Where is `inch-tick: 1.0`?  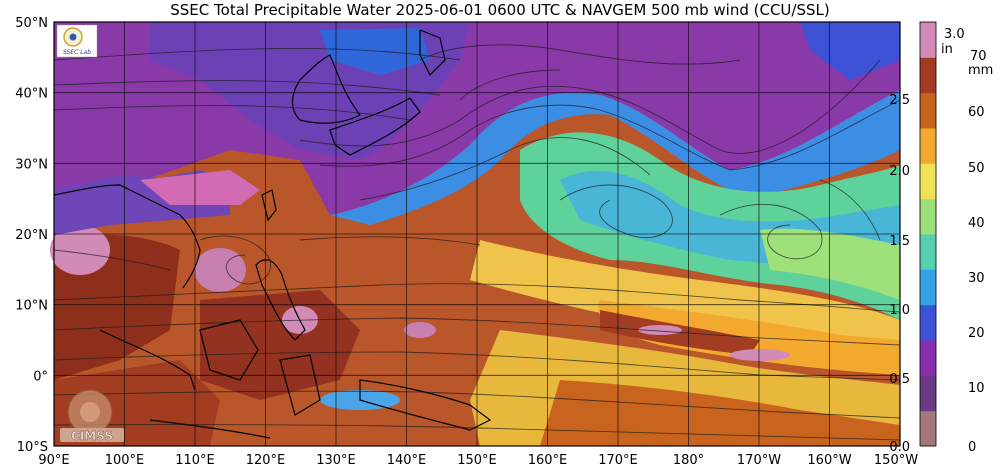
inch-tick: 1.0 is located at coordinates (899, 310).